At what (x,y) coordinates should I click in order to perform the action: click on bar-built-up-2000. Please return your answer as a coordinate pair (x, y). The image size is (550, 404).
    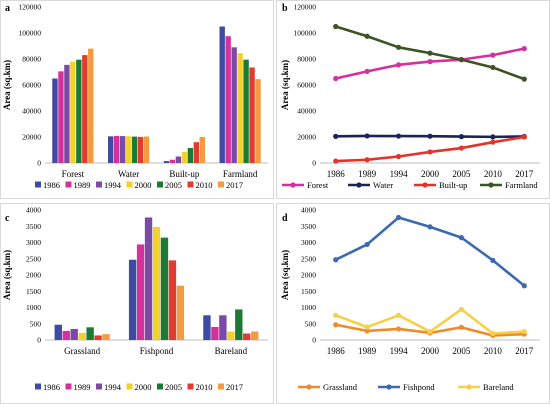
    Looking at the image, I should click on (184, 157).